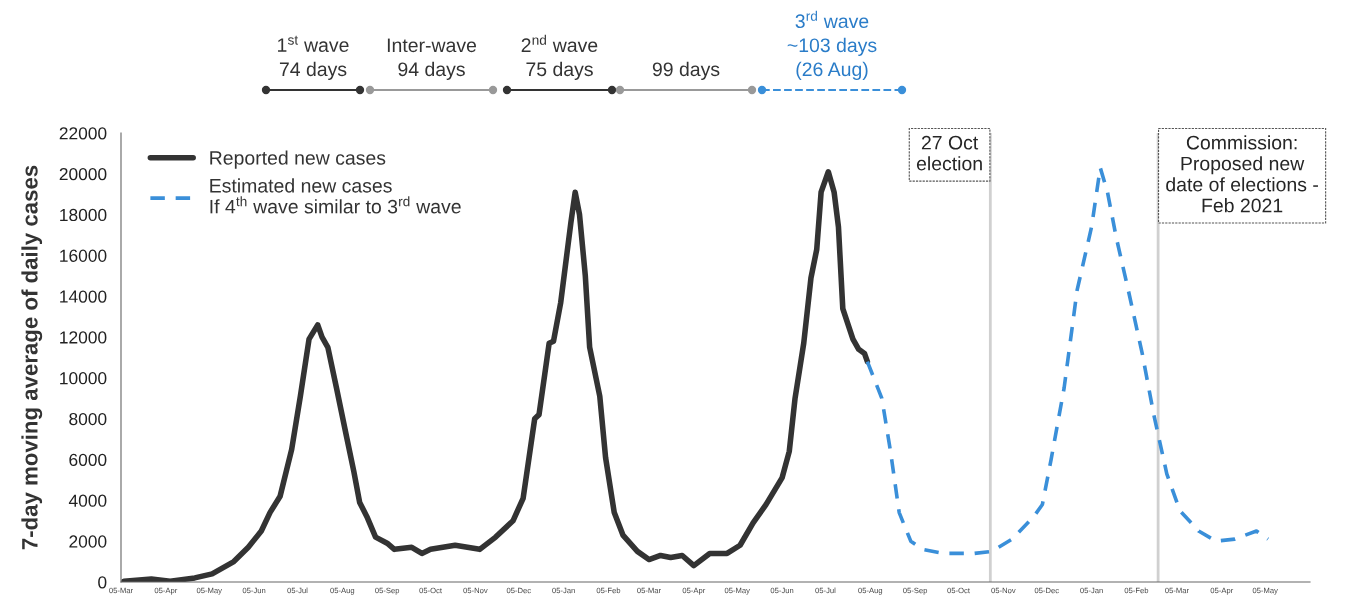 This screenshot has height=599, width=1364. Describe the element at coordinates (87, 500) in the screenshot. I see `y-tick-label: 4000` at that location.